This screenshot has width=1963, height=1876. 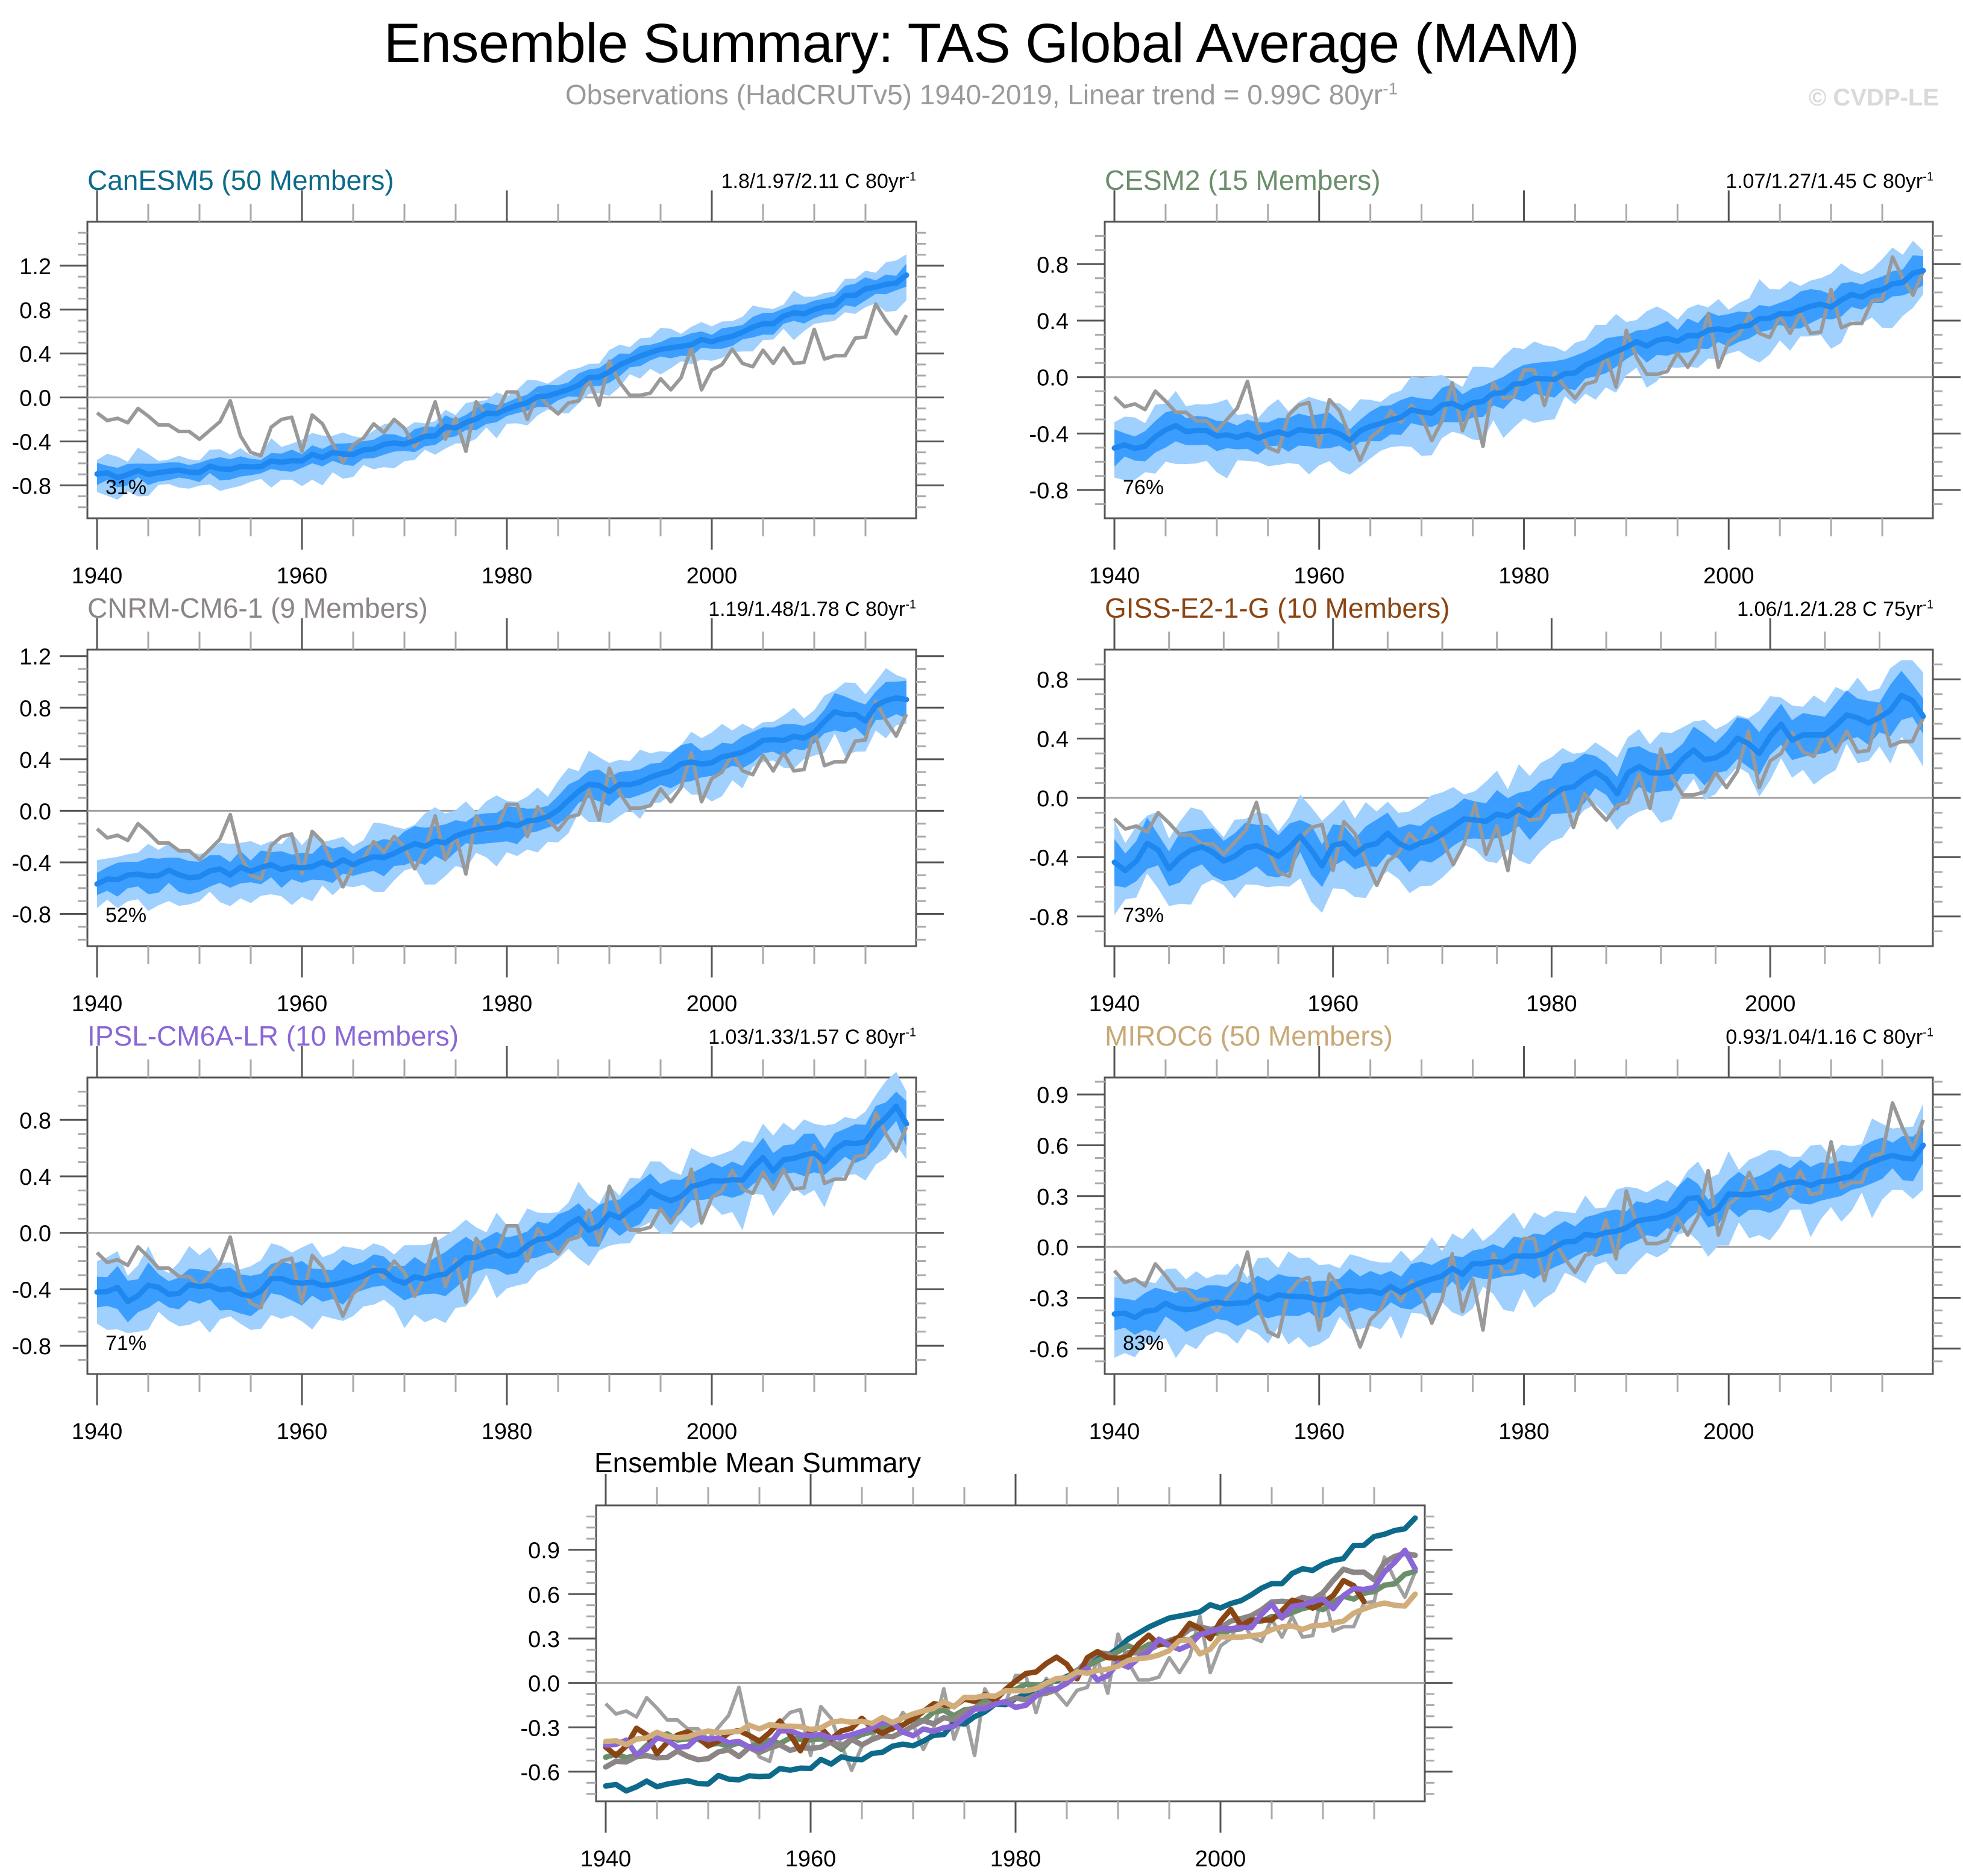 I want to click on y-tick-label: -0.6, so click(x=1049, y=1350).